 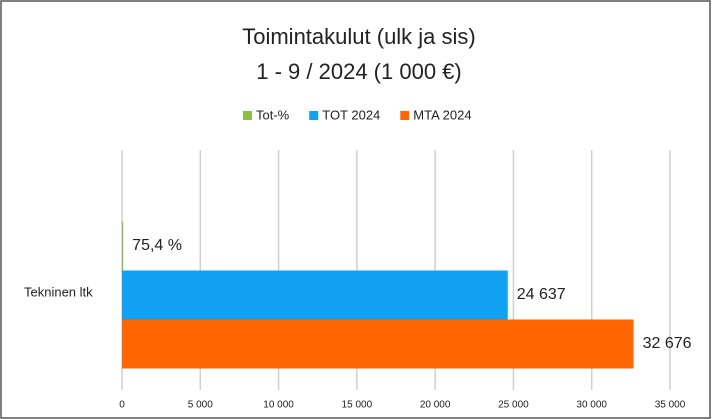 What do you see at coordinates (591, 405) in the screenshot?
I see `x-tick-label: 30 000` at bounding box center [591, 405].